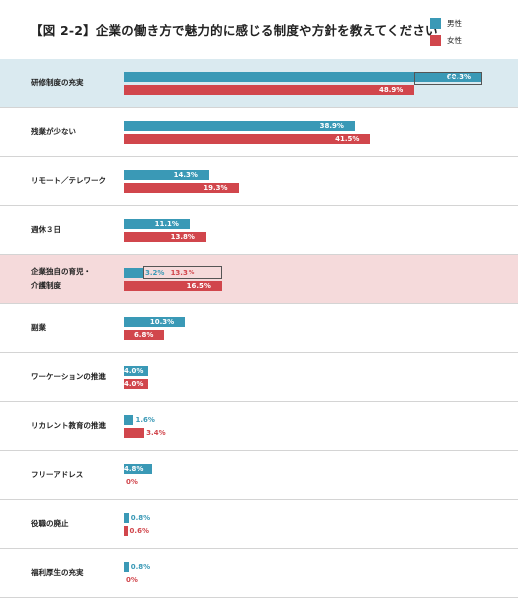 This screenshot has width=518, height=600. What do you see at coordinates (445, 78) in the screenshot?
I see `difference-value: 11.5` at bounding box center [445, 78].